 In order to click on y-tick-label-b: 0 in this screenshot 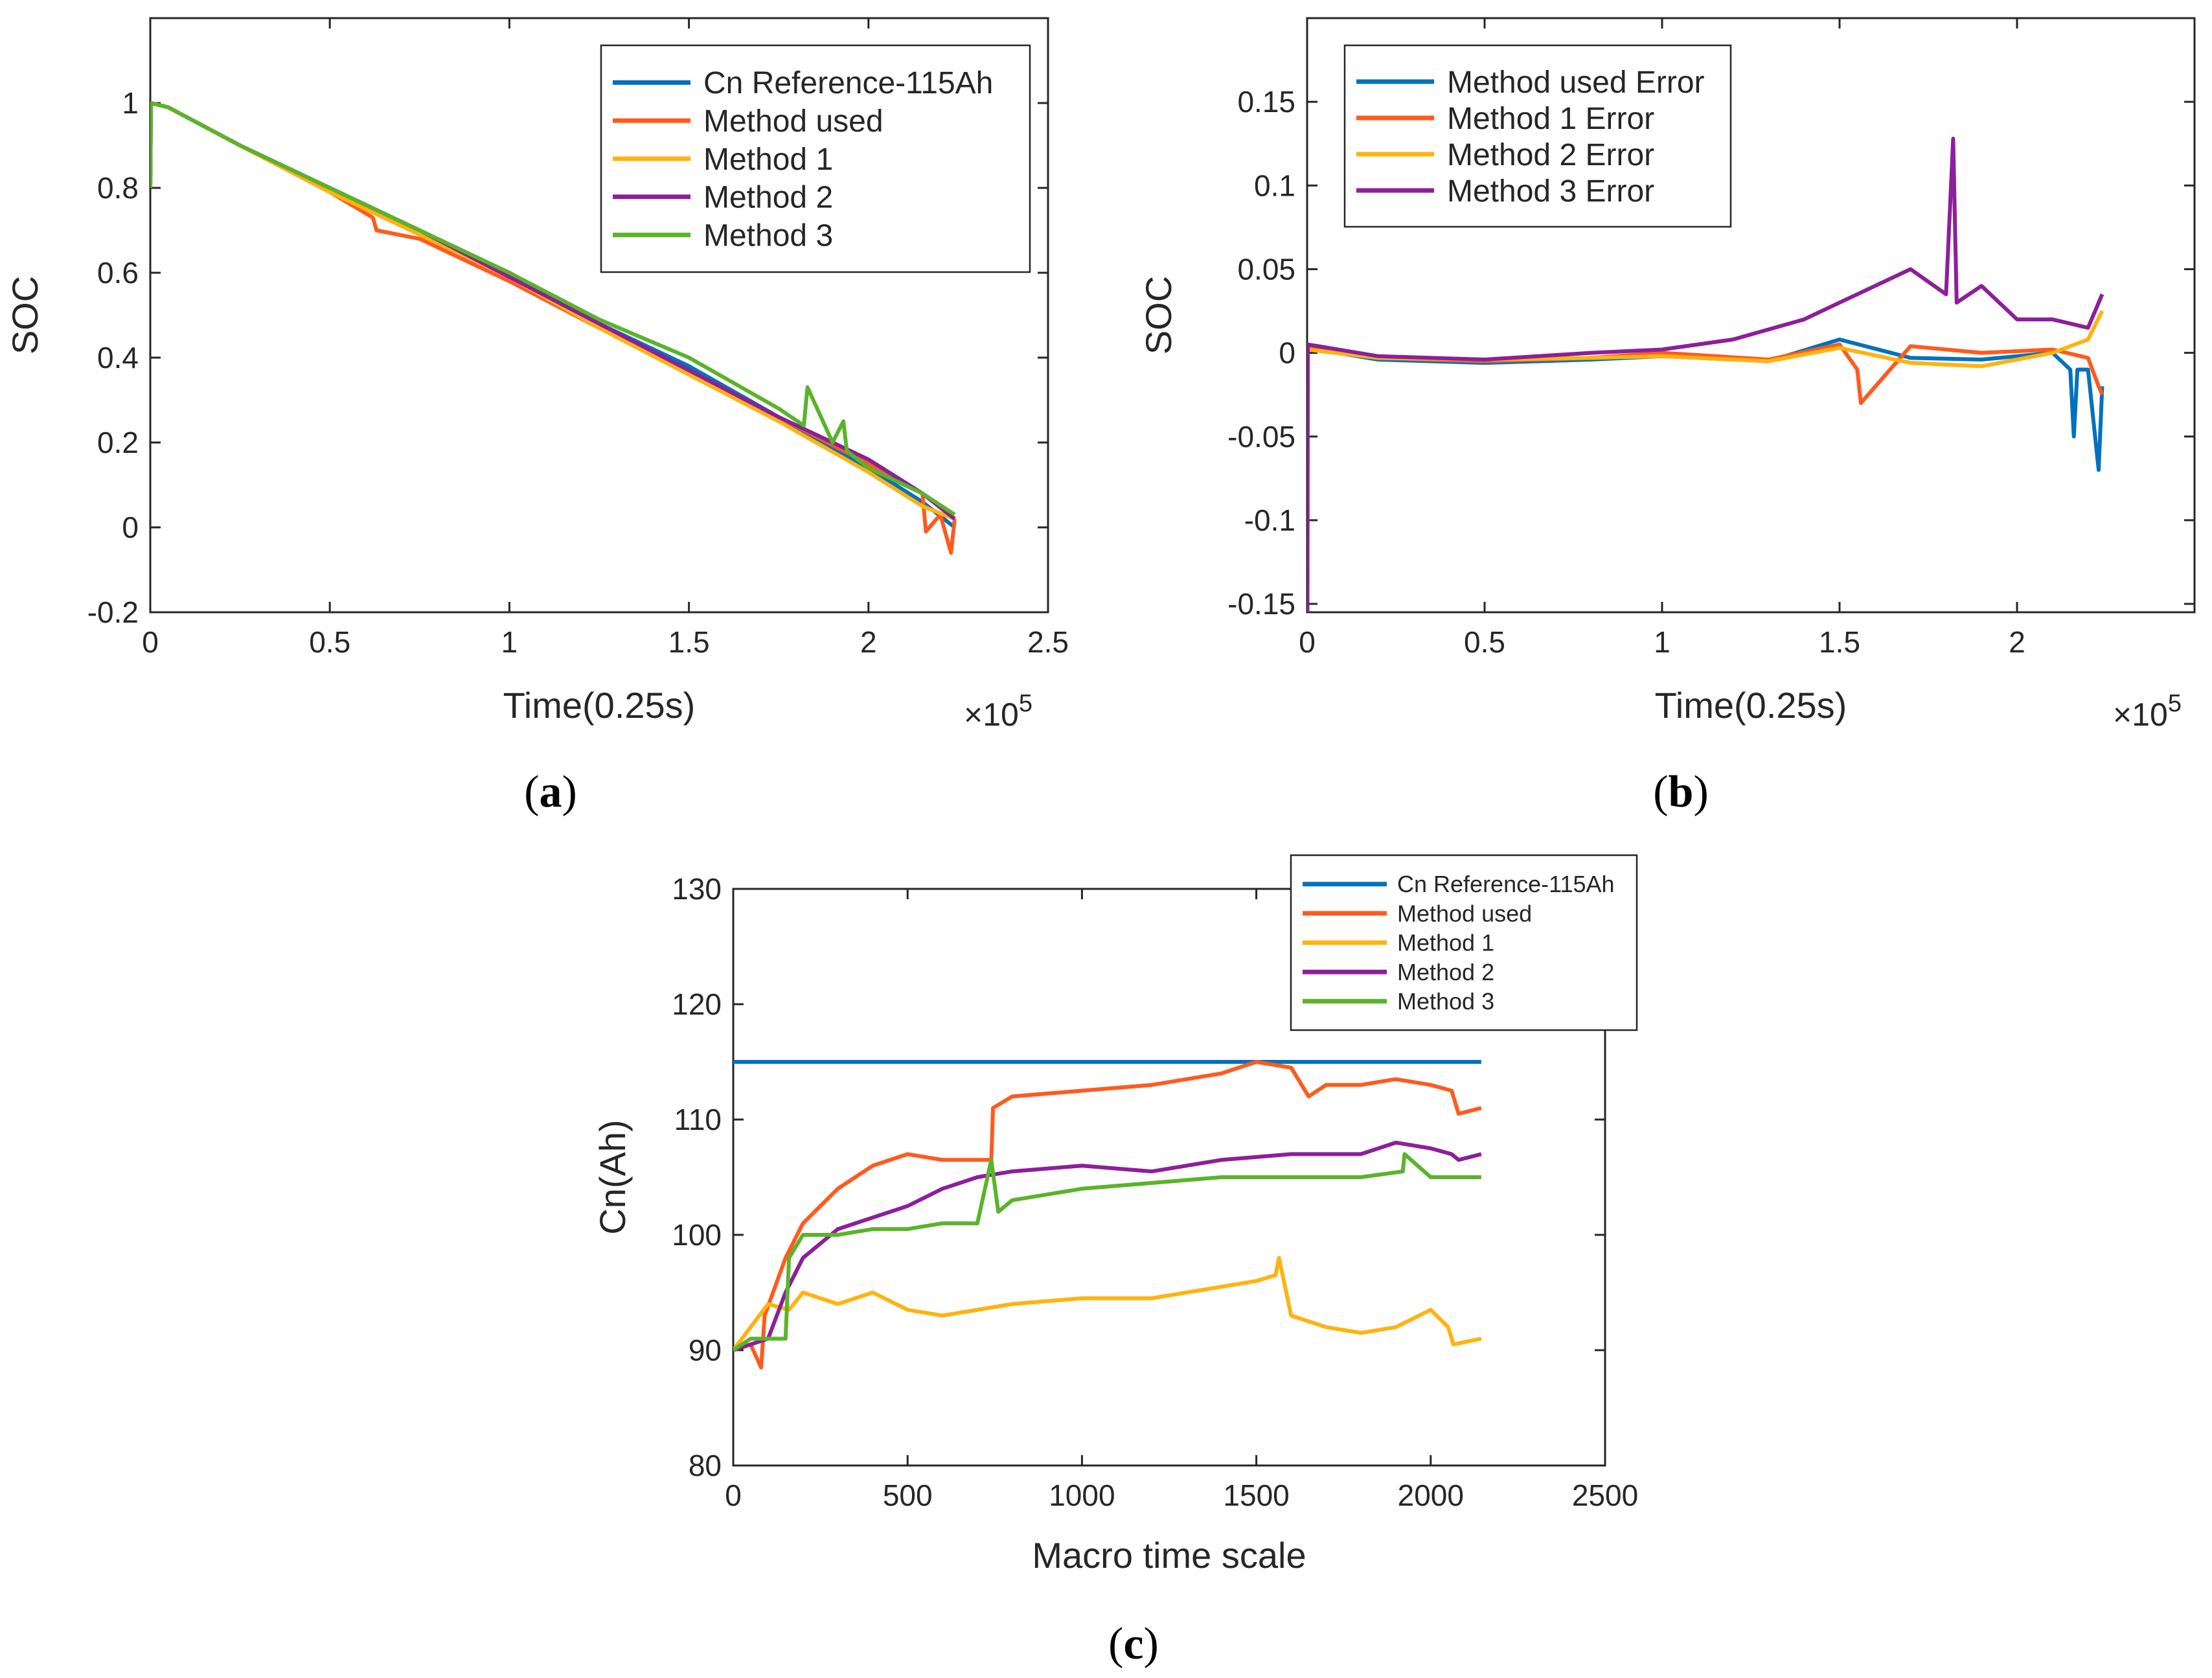, I will do `click(1287, 353)`.